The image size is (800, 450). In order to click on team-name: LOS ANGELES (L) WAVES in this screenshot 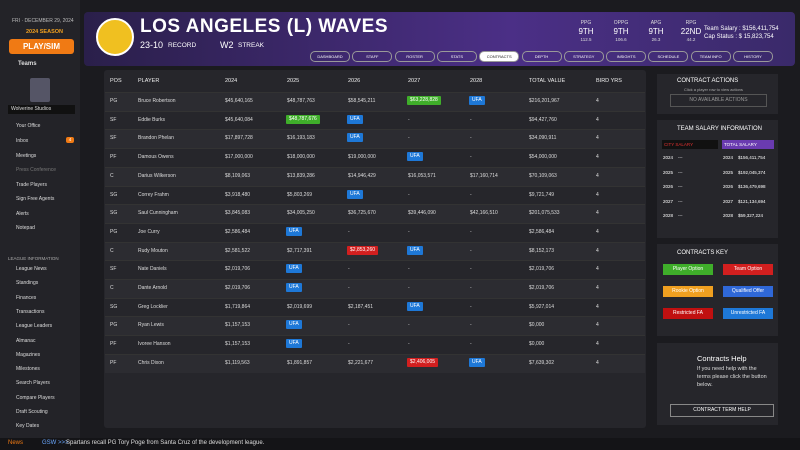, I will do `click(264, 26)`.